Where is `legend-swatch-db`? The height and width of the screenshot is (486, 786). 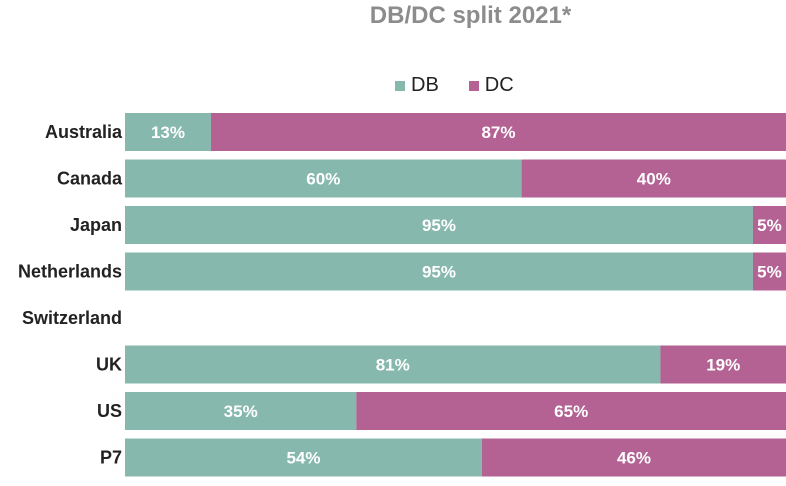 legend-swatch-db is located at coordinates (400, 85).